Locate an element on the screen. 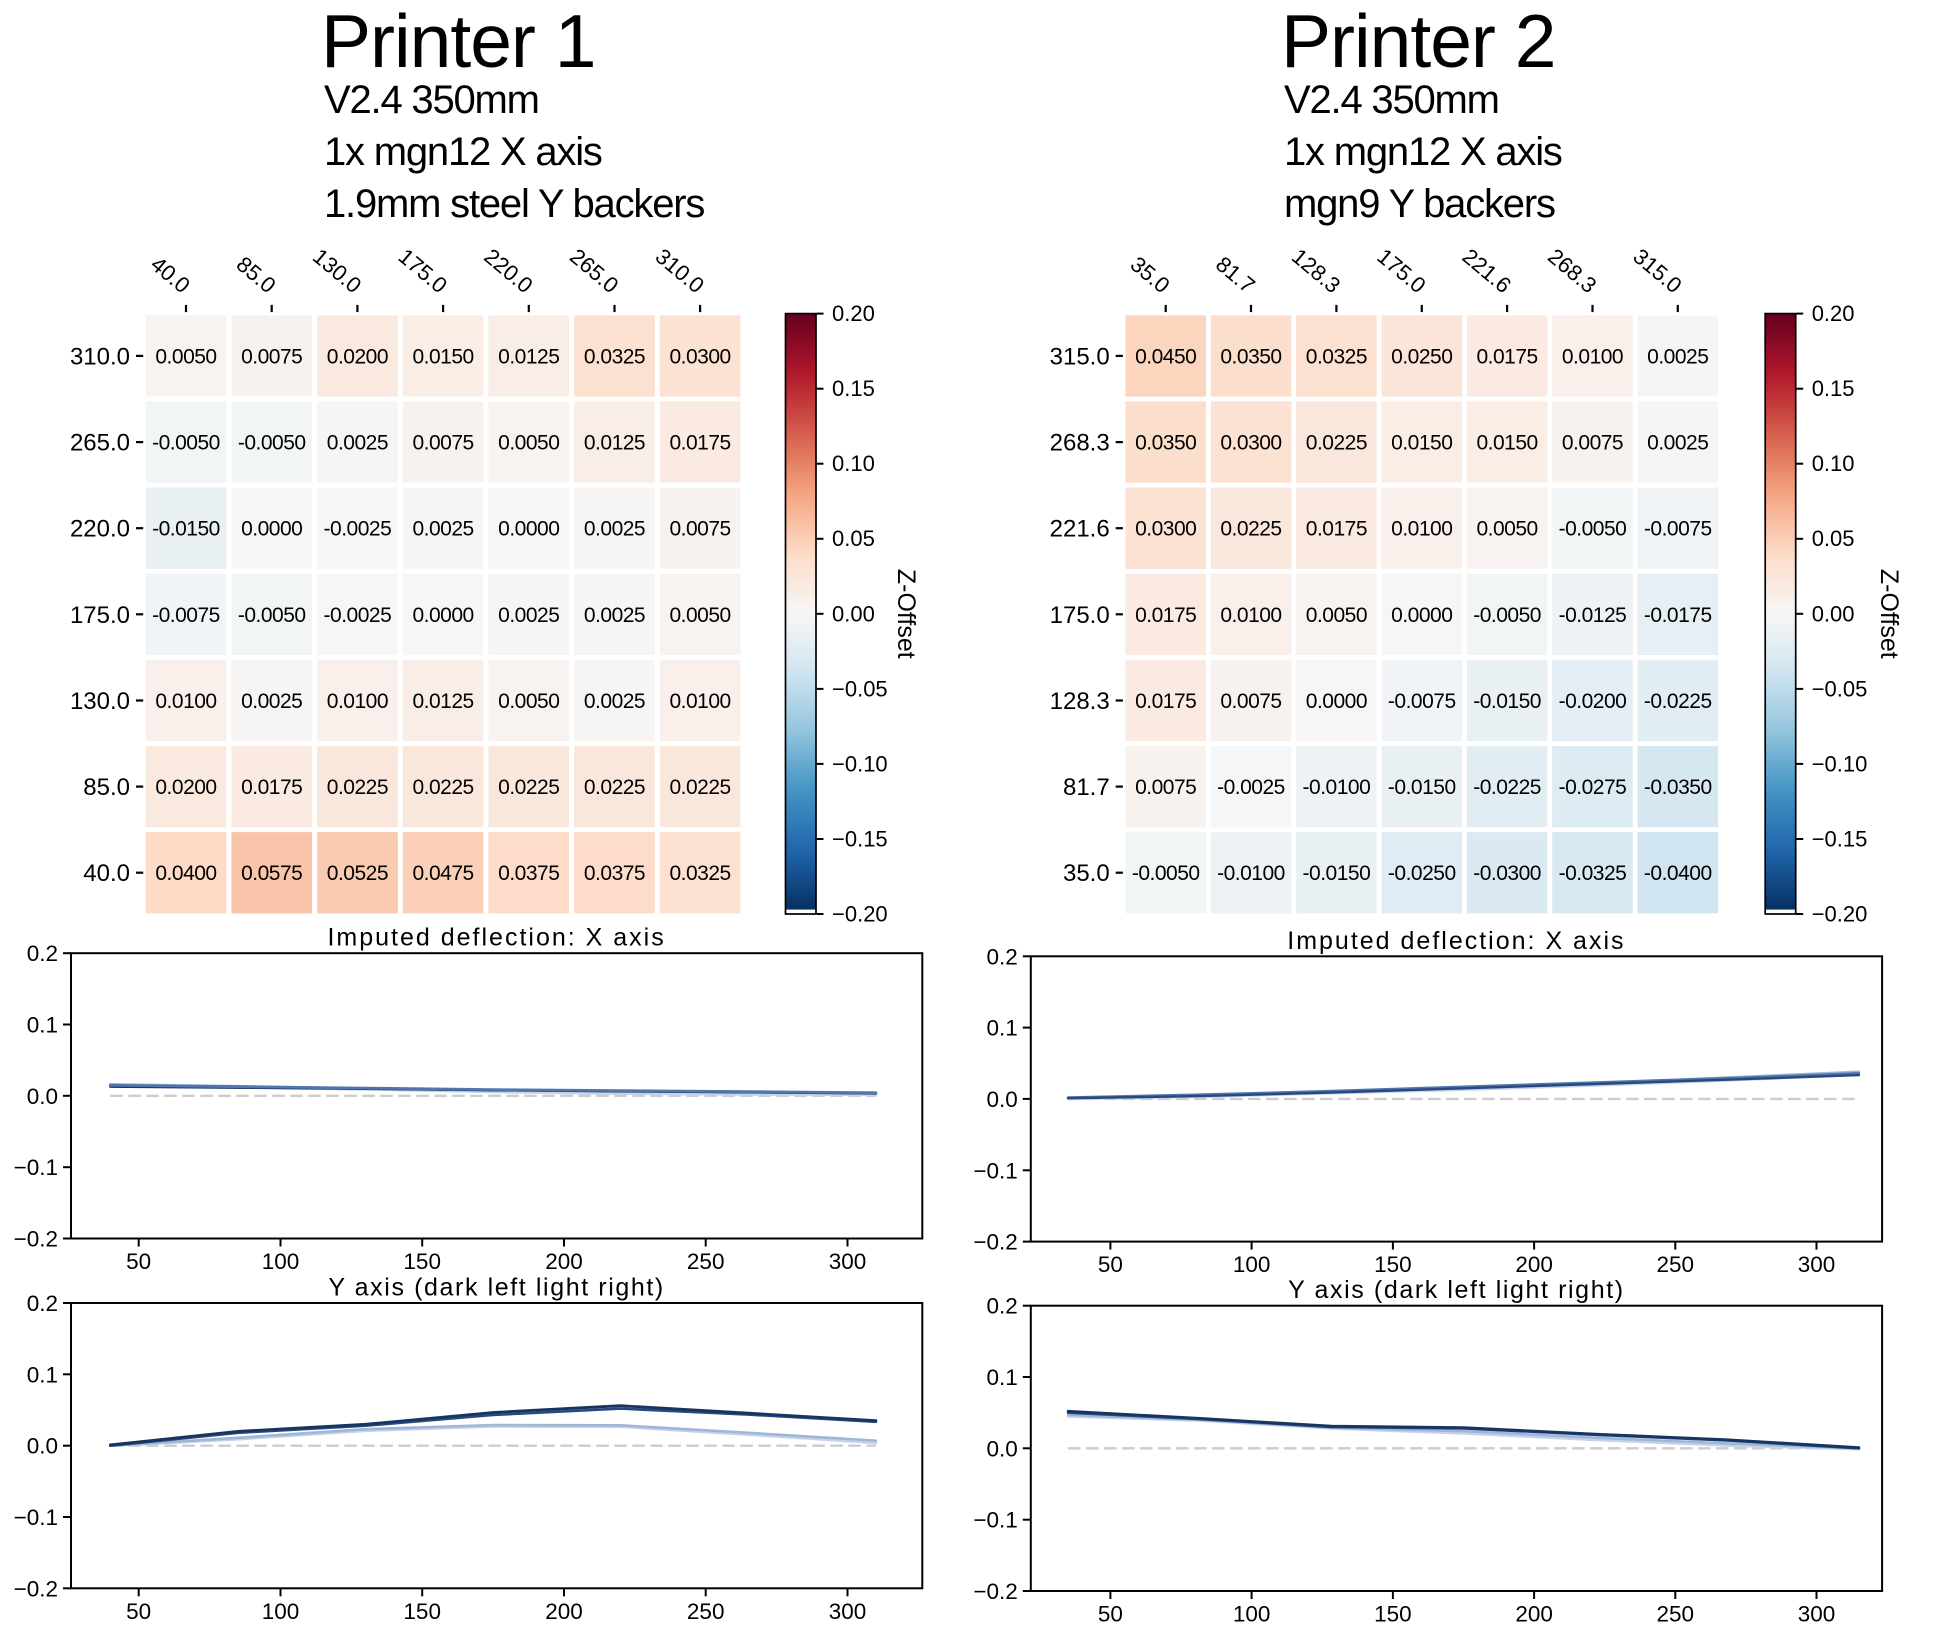  svg-text: V2.4 350mm is located at coordinates (1391, 100).